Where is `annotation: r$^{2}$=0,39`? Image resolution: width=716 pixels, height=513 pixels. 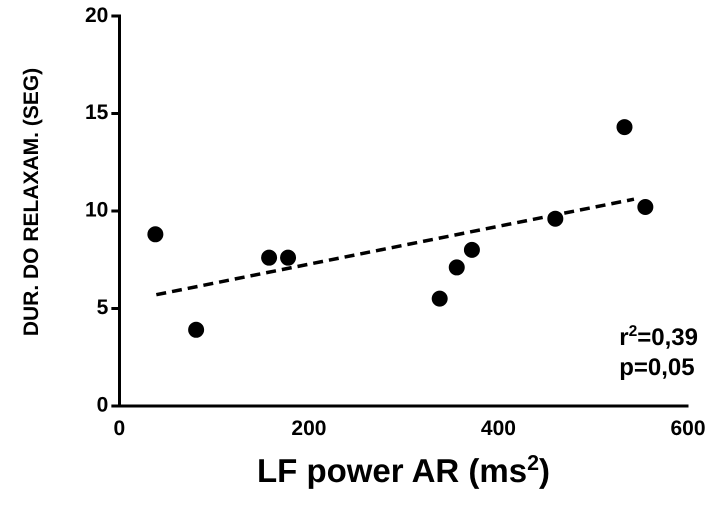 annotation: r$^{2}$=0,39 is located at coordinates (658, 338).